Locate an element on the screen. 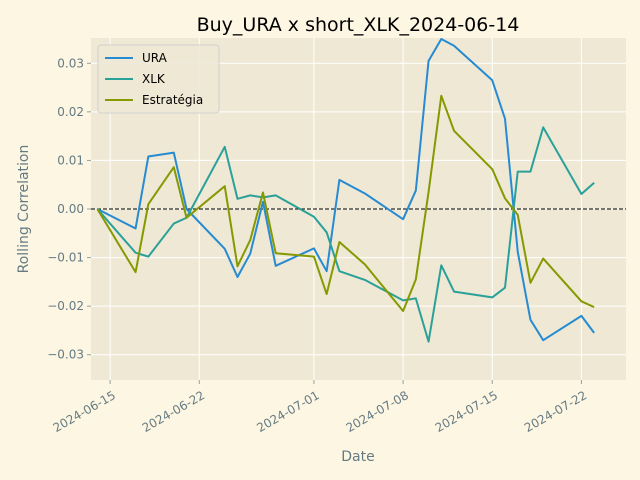 The image size is (640, 480). y-tick-label-5: 0.02 is located at coordinates (70, 112).